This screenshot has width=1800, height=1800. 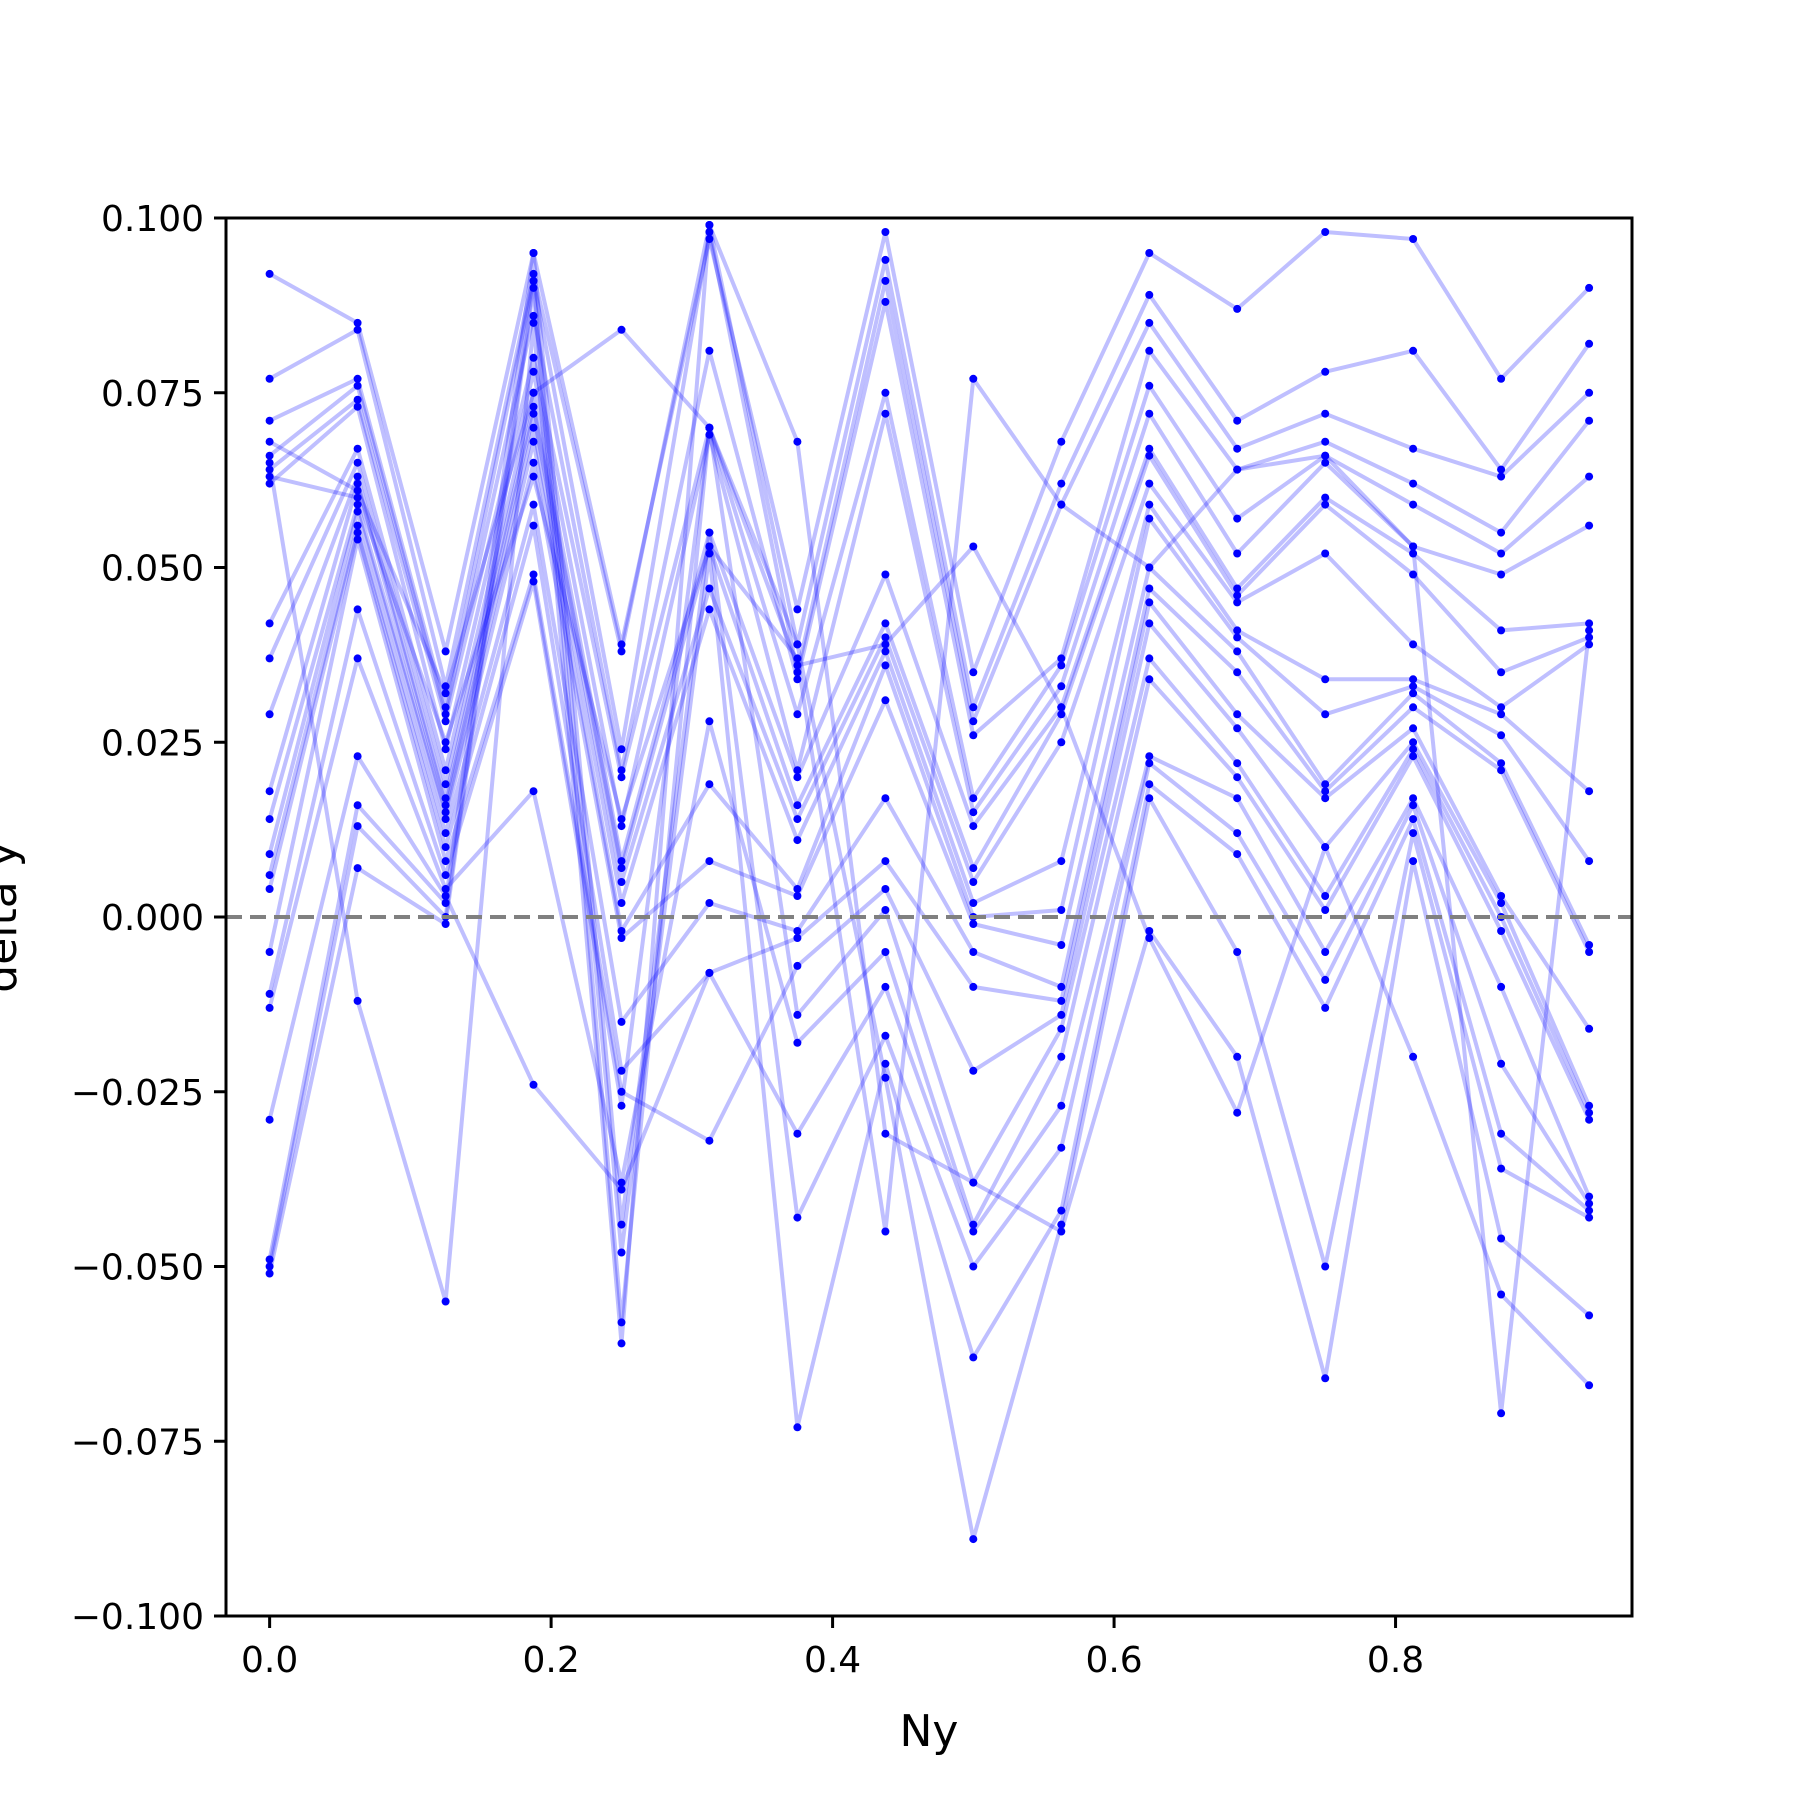 I want to click on x-tick-label: 0.4, so click(x=832, y=1660).